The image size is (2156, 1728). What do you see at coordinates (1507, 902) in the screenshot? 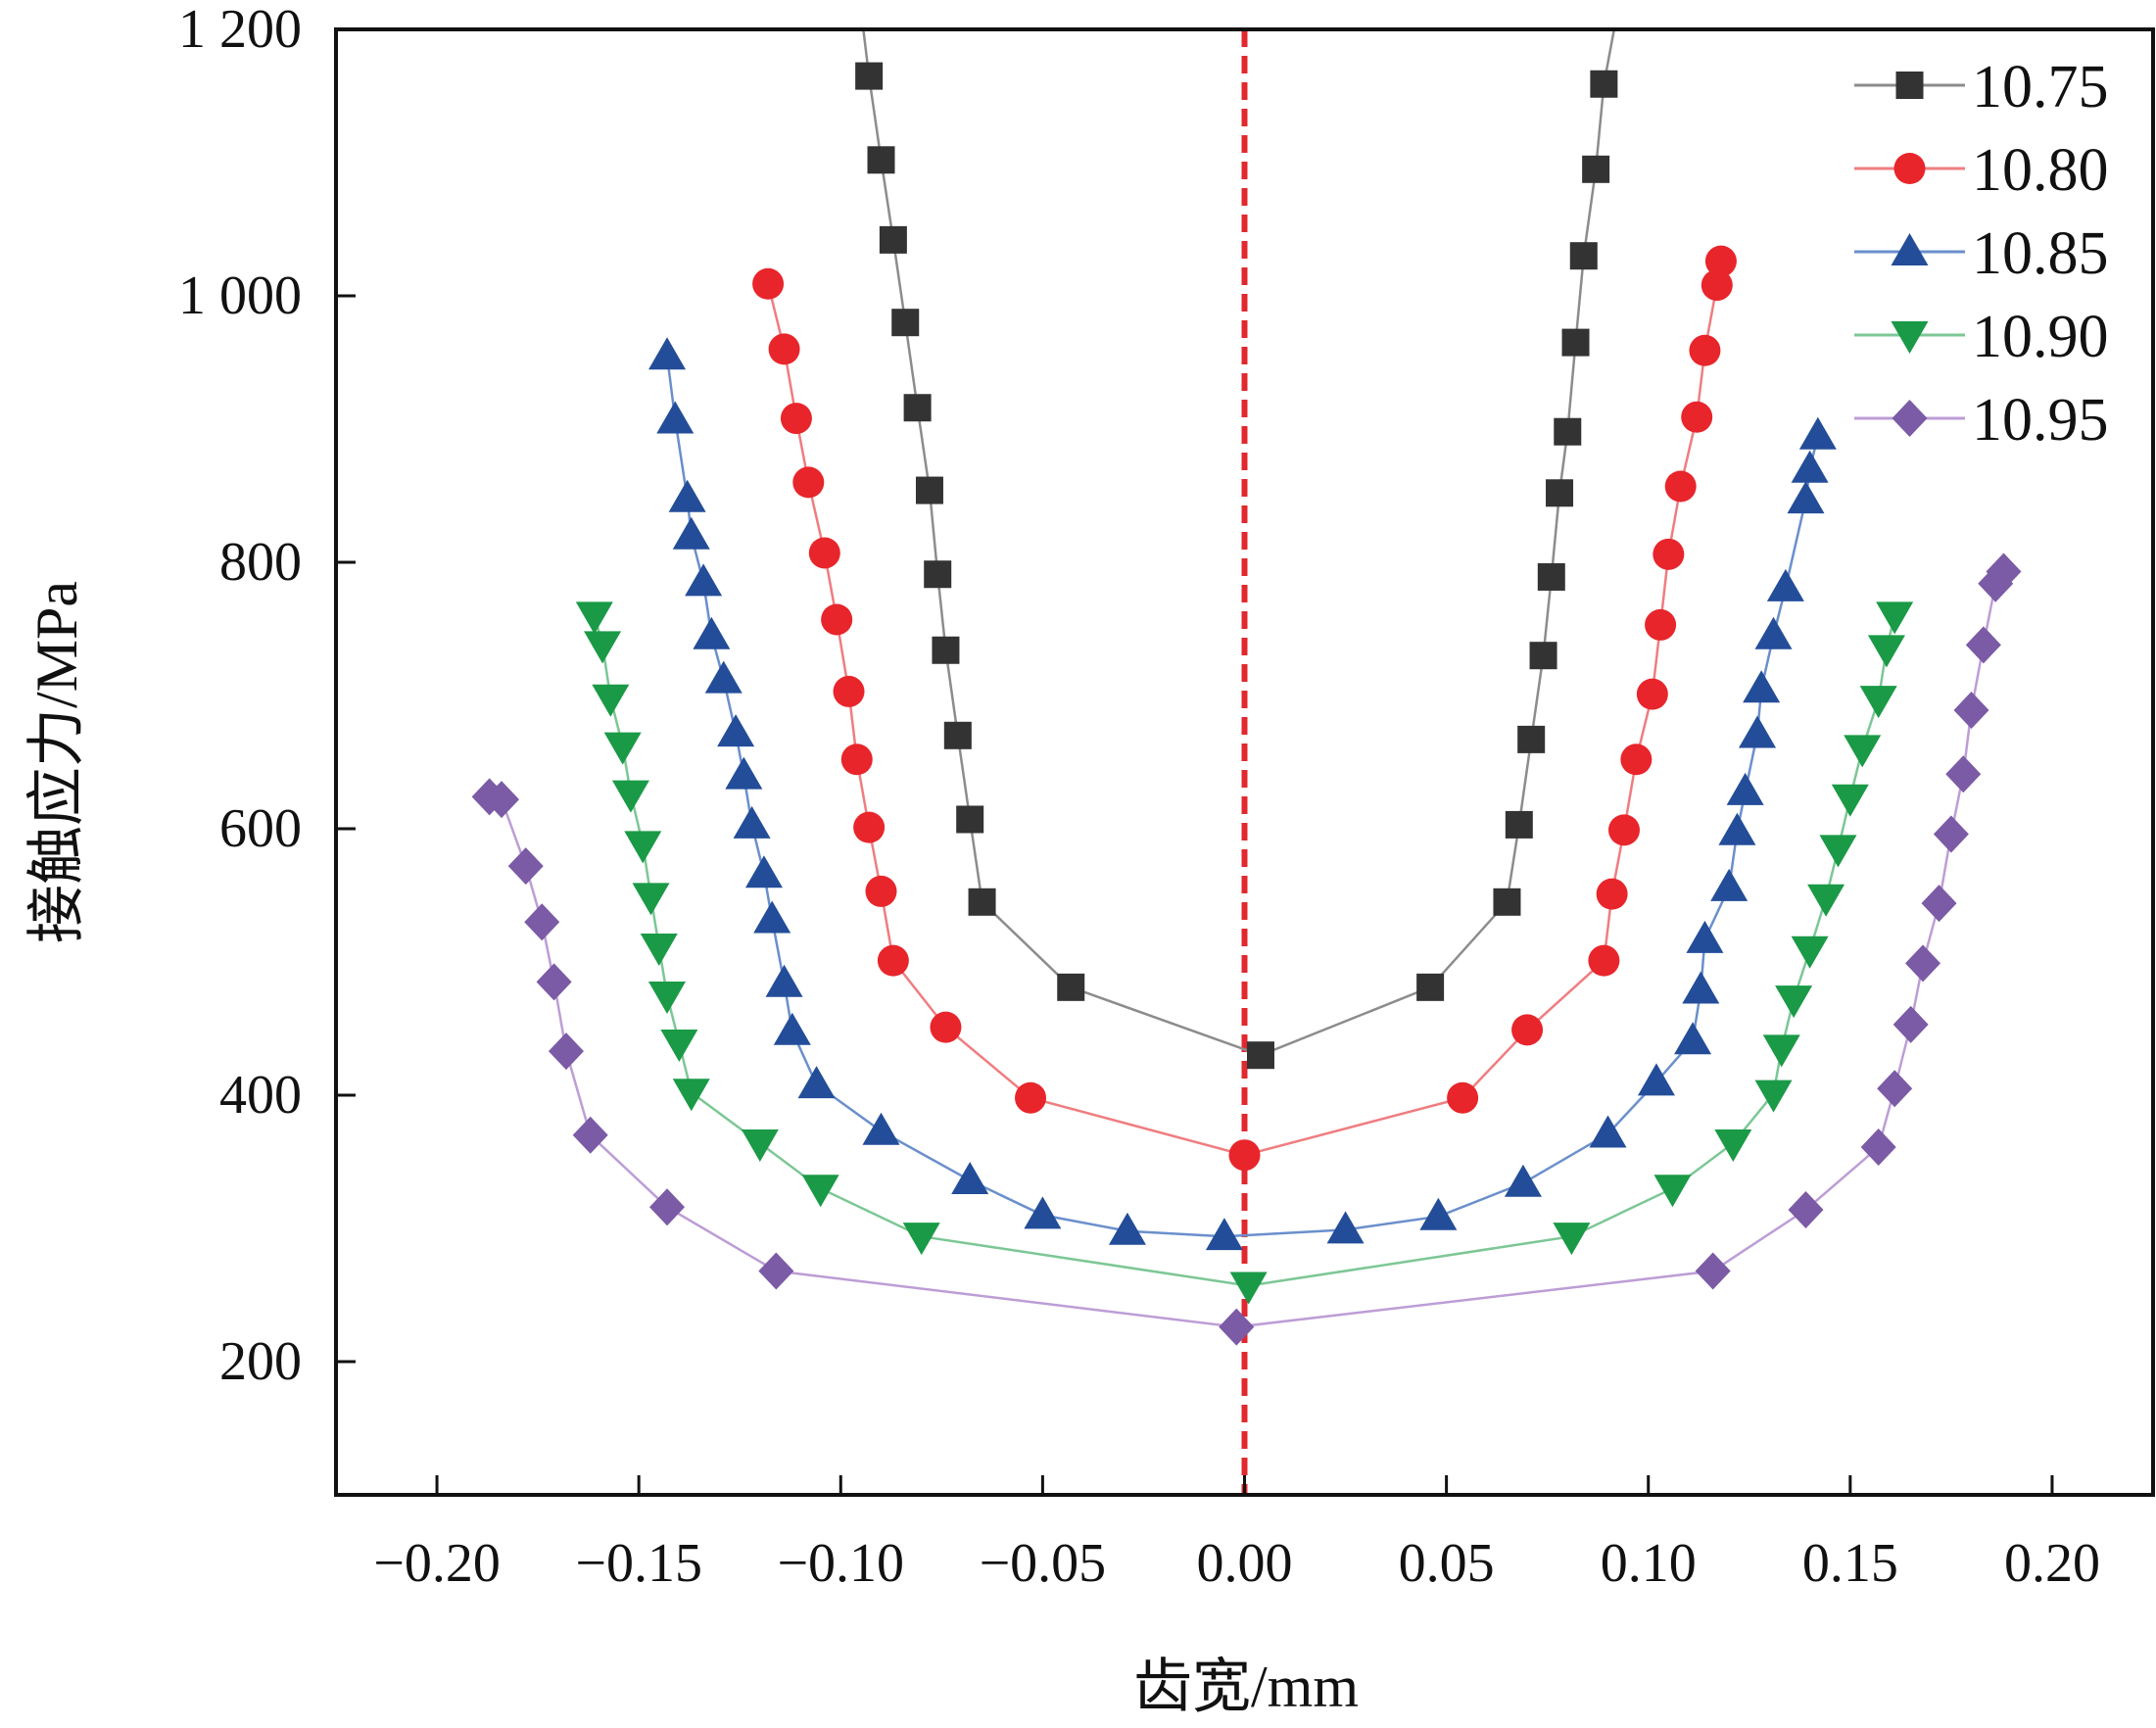
I see `data-point-10.75-15` at bounding box center [1507, 902].